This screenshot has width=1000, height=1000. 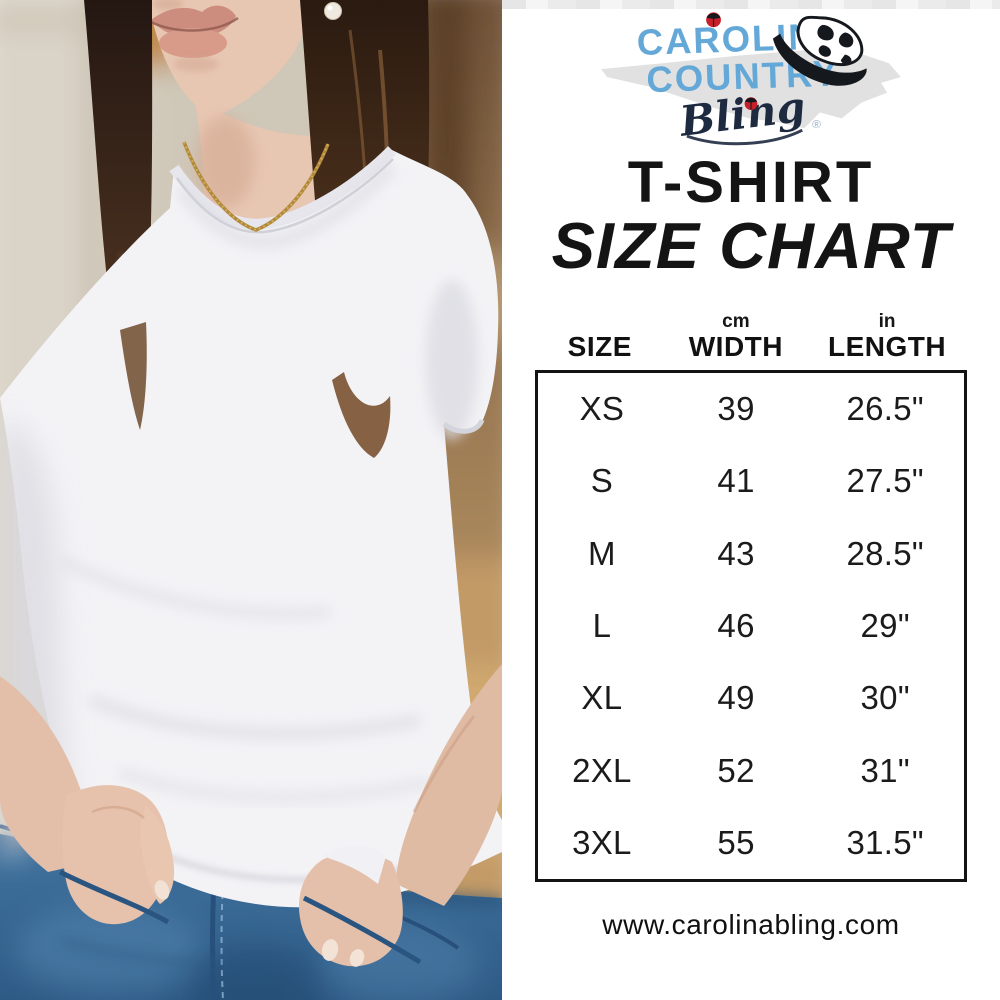 What do you see at coordinates (736, 322) in the screenshot?
I see `width-unit: cm` at bounding box center [736, 322].